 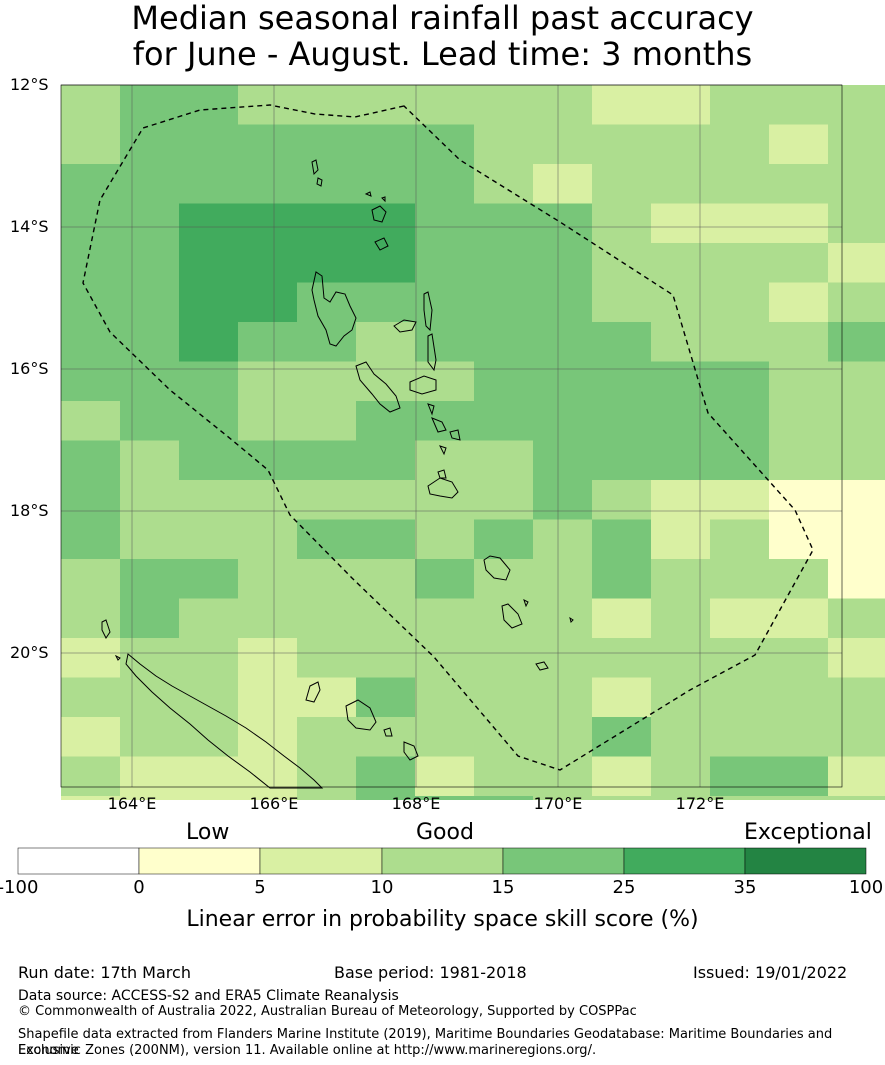 What do you see at coordinates (442, 18) in the screenshot?
I see `map-title-line-1: Median seasonal rainfall past accuracy` at bounding box center [442, 18].